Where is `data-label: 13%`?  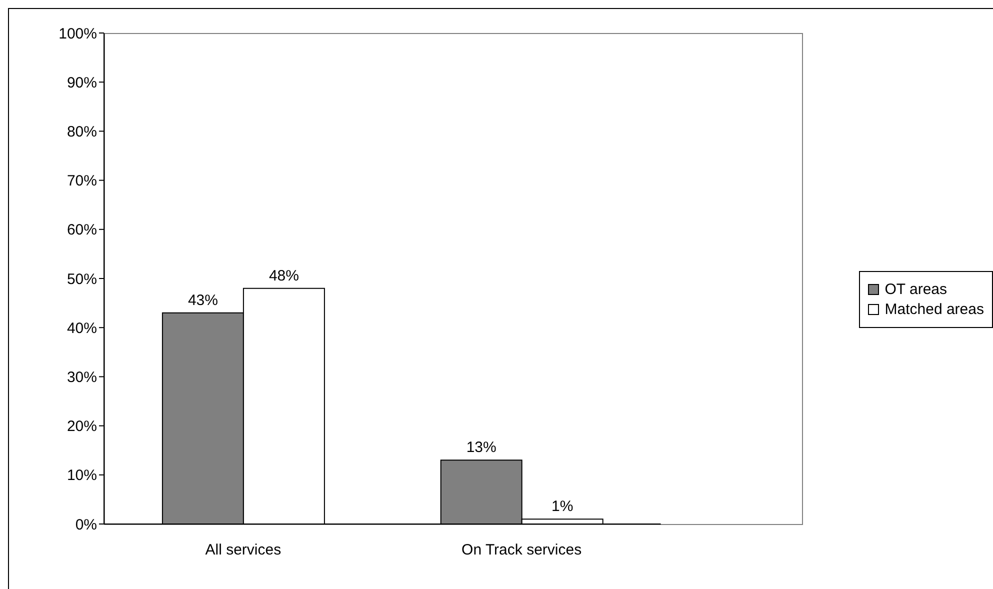
data-label: 13% is located at coordinates (481, 447).